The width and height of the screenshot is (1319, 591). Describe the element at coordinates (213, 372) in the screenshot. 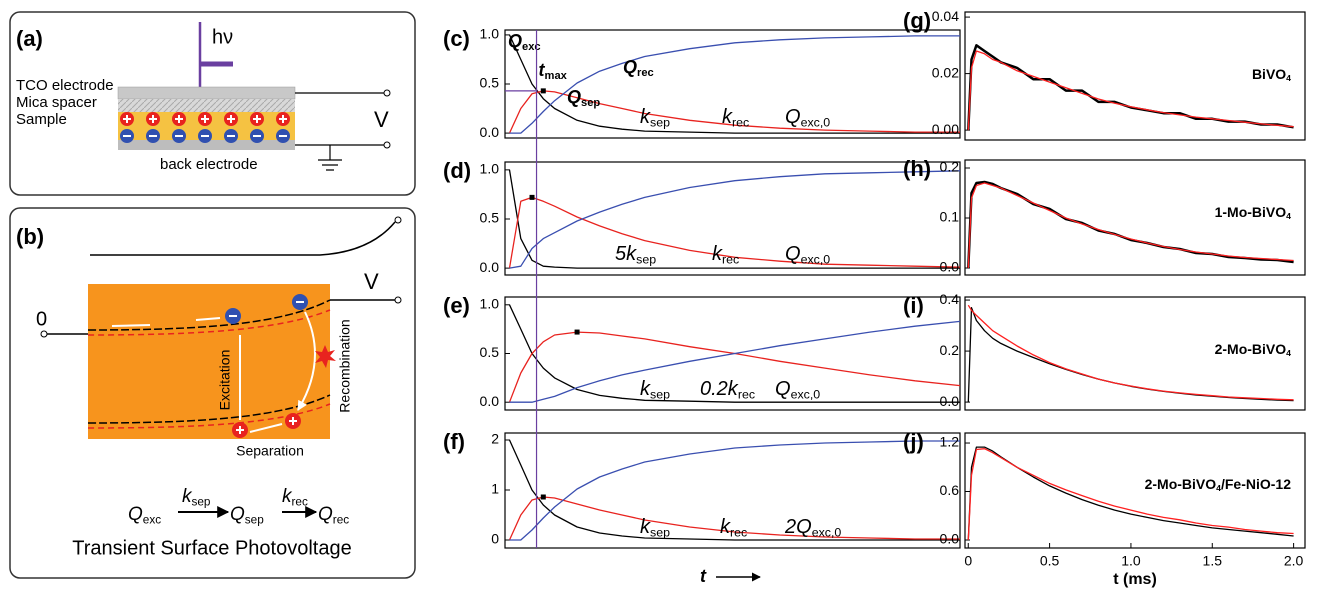

I see `carrier-arrows` at that location.